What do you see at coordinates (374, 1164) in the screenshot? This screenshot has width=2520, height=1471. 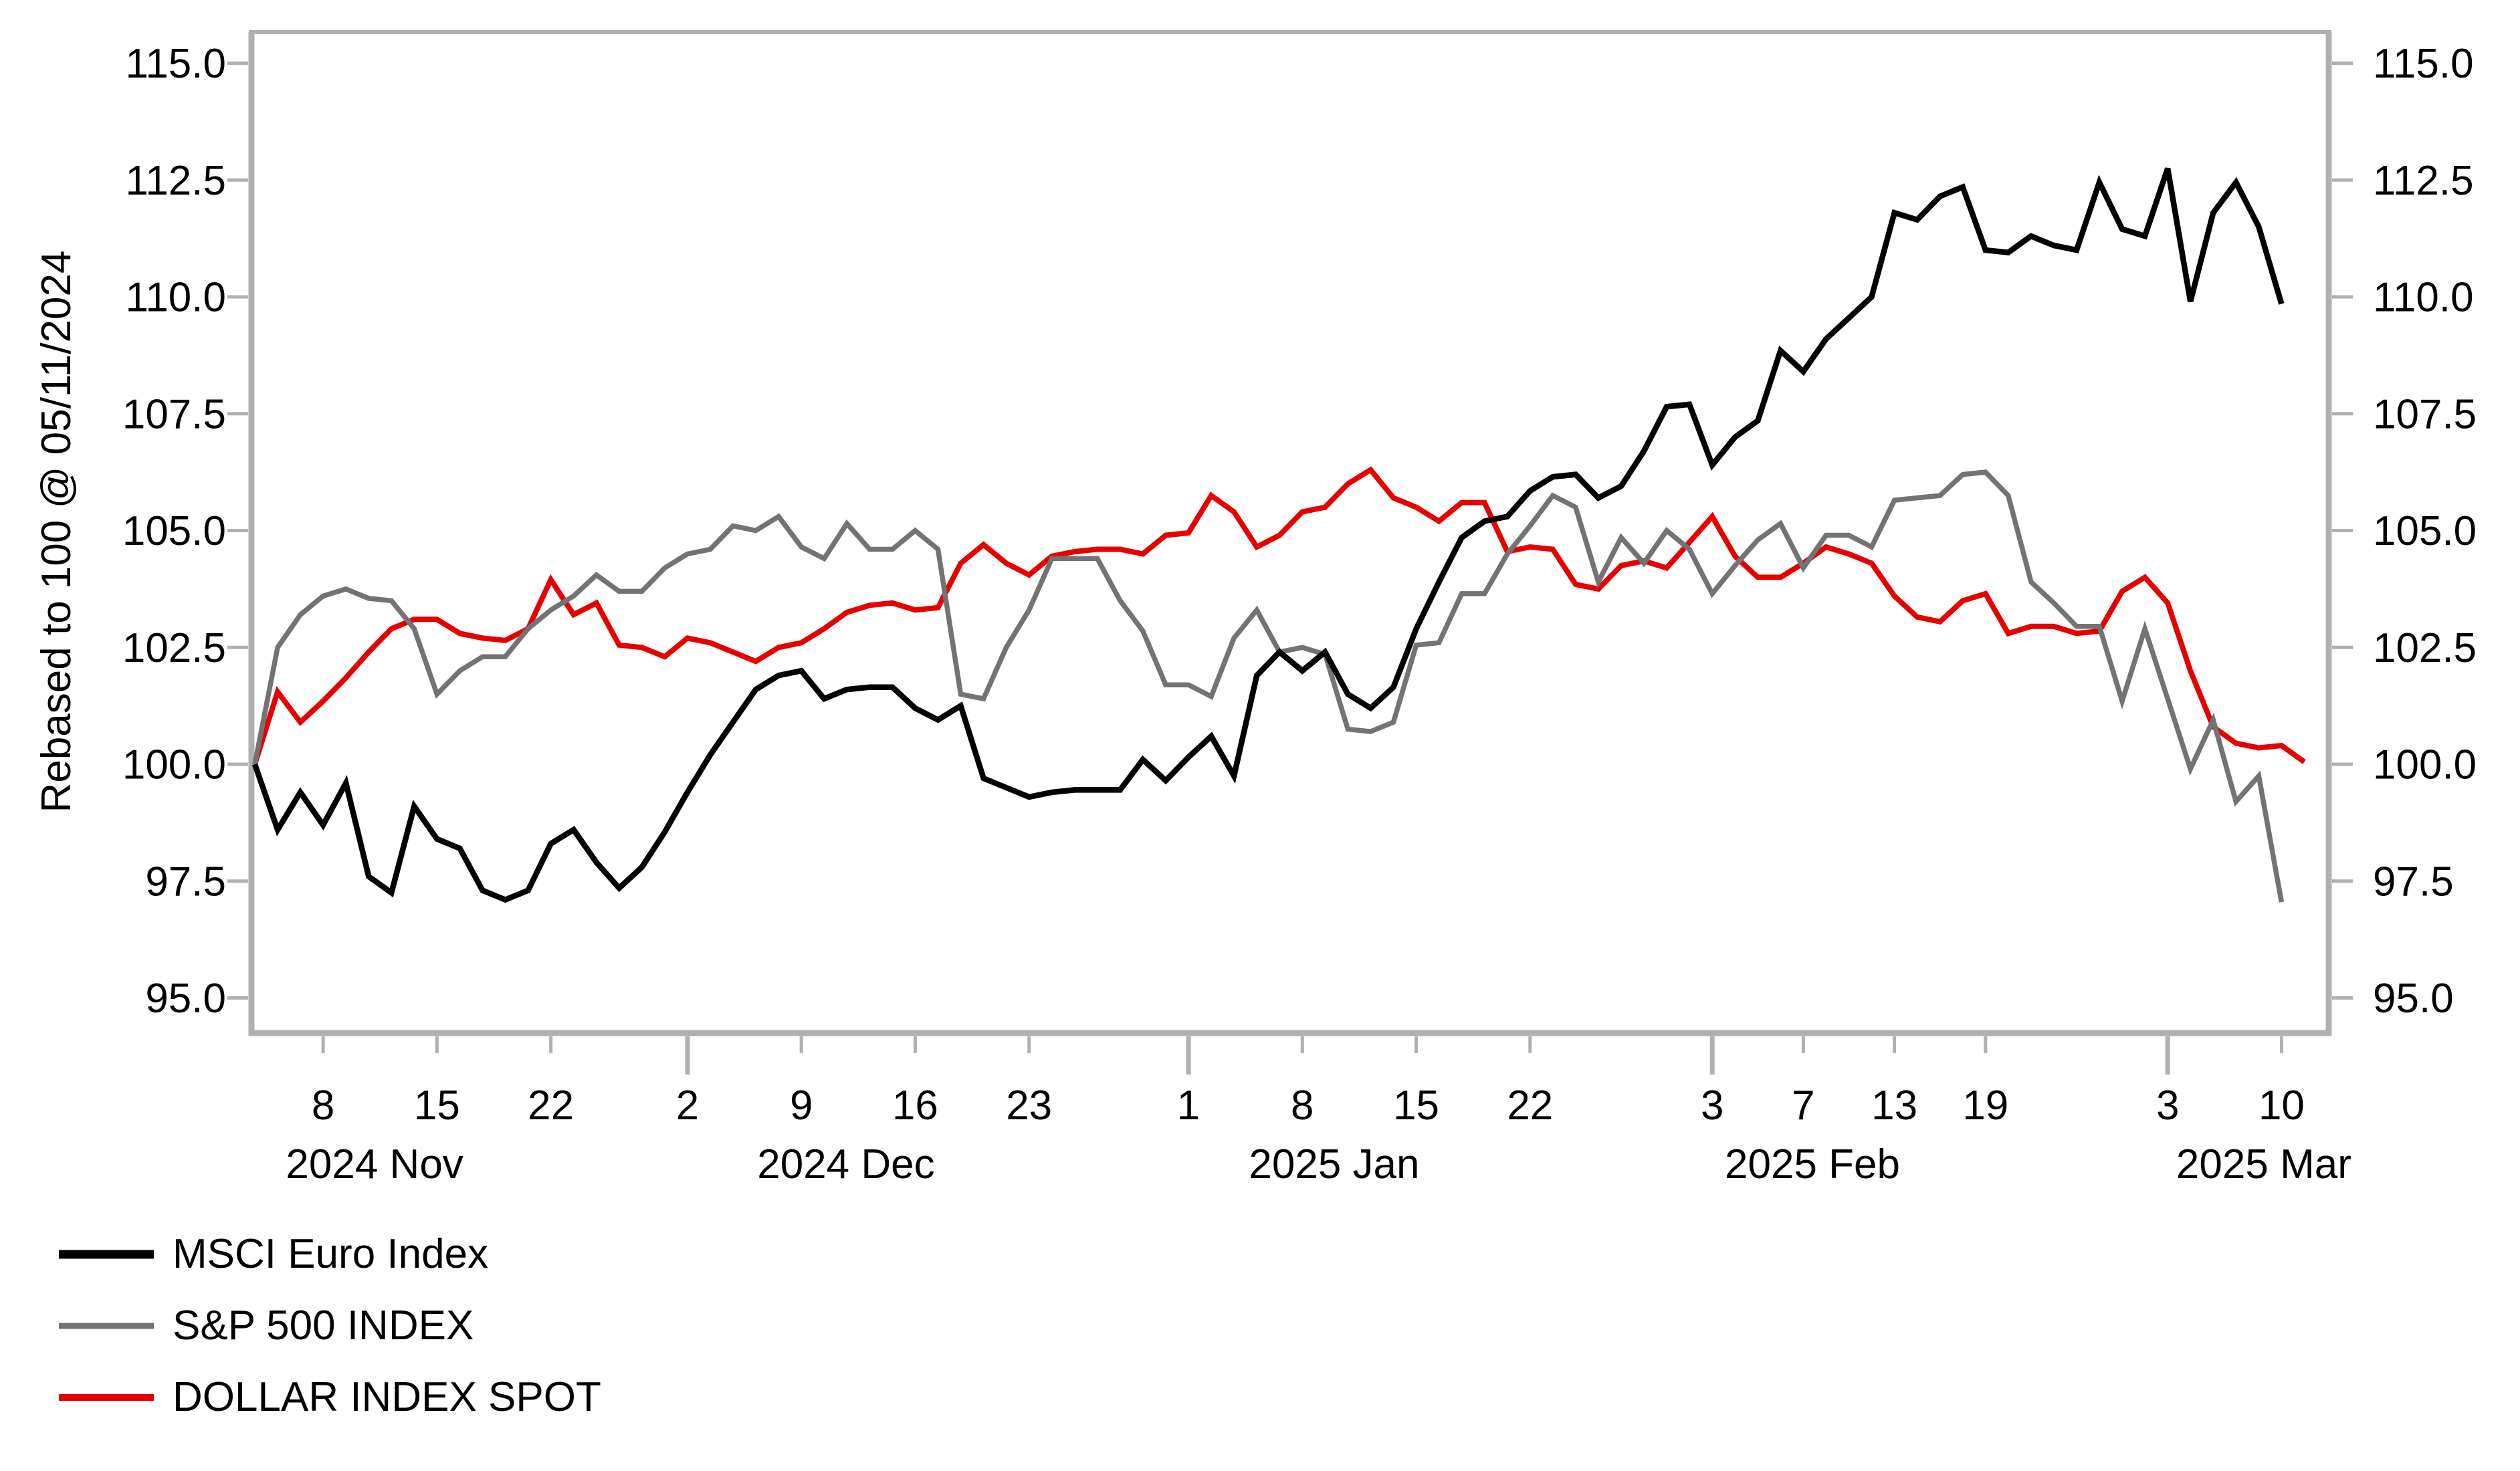 I see `x-month-label: 2024 Nov` at bounding box center [374, 1164].